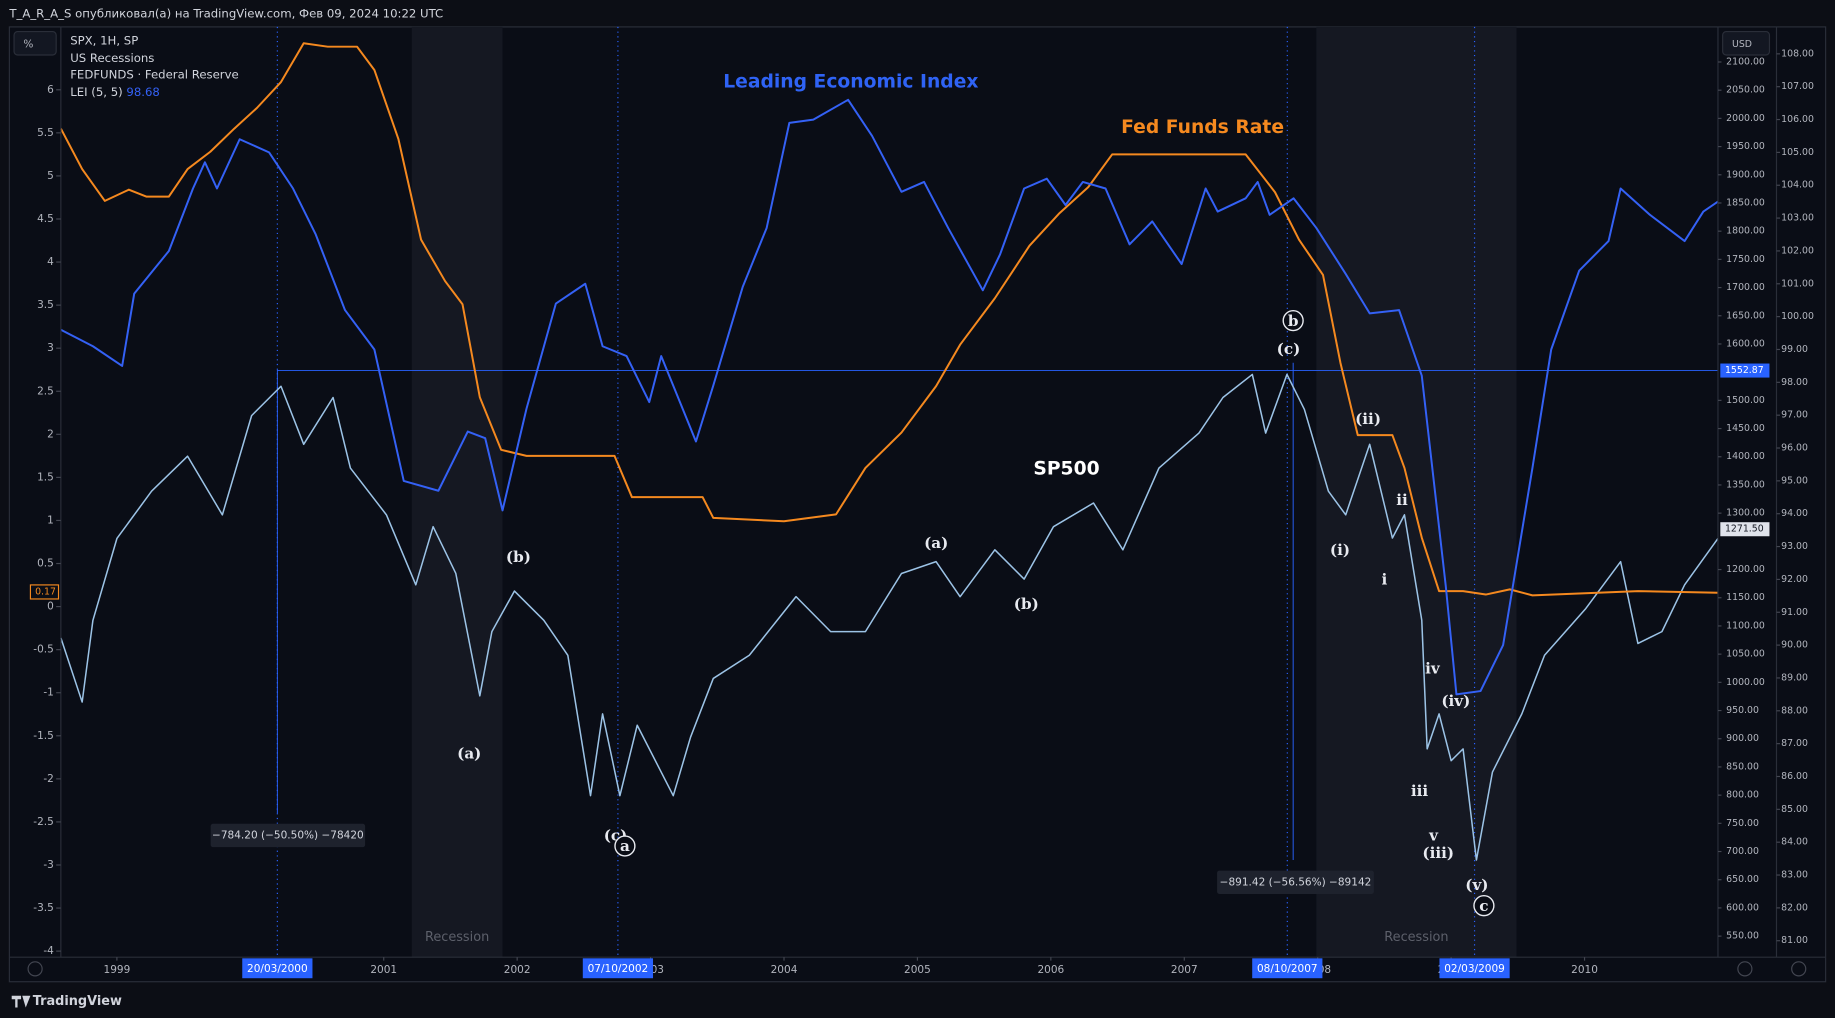 This screenshot has width=1835, height=1018. Describe the element at coordinates (1745, 456) in the screenshot. I see `y2-tick-label: 1400.00` at that location.